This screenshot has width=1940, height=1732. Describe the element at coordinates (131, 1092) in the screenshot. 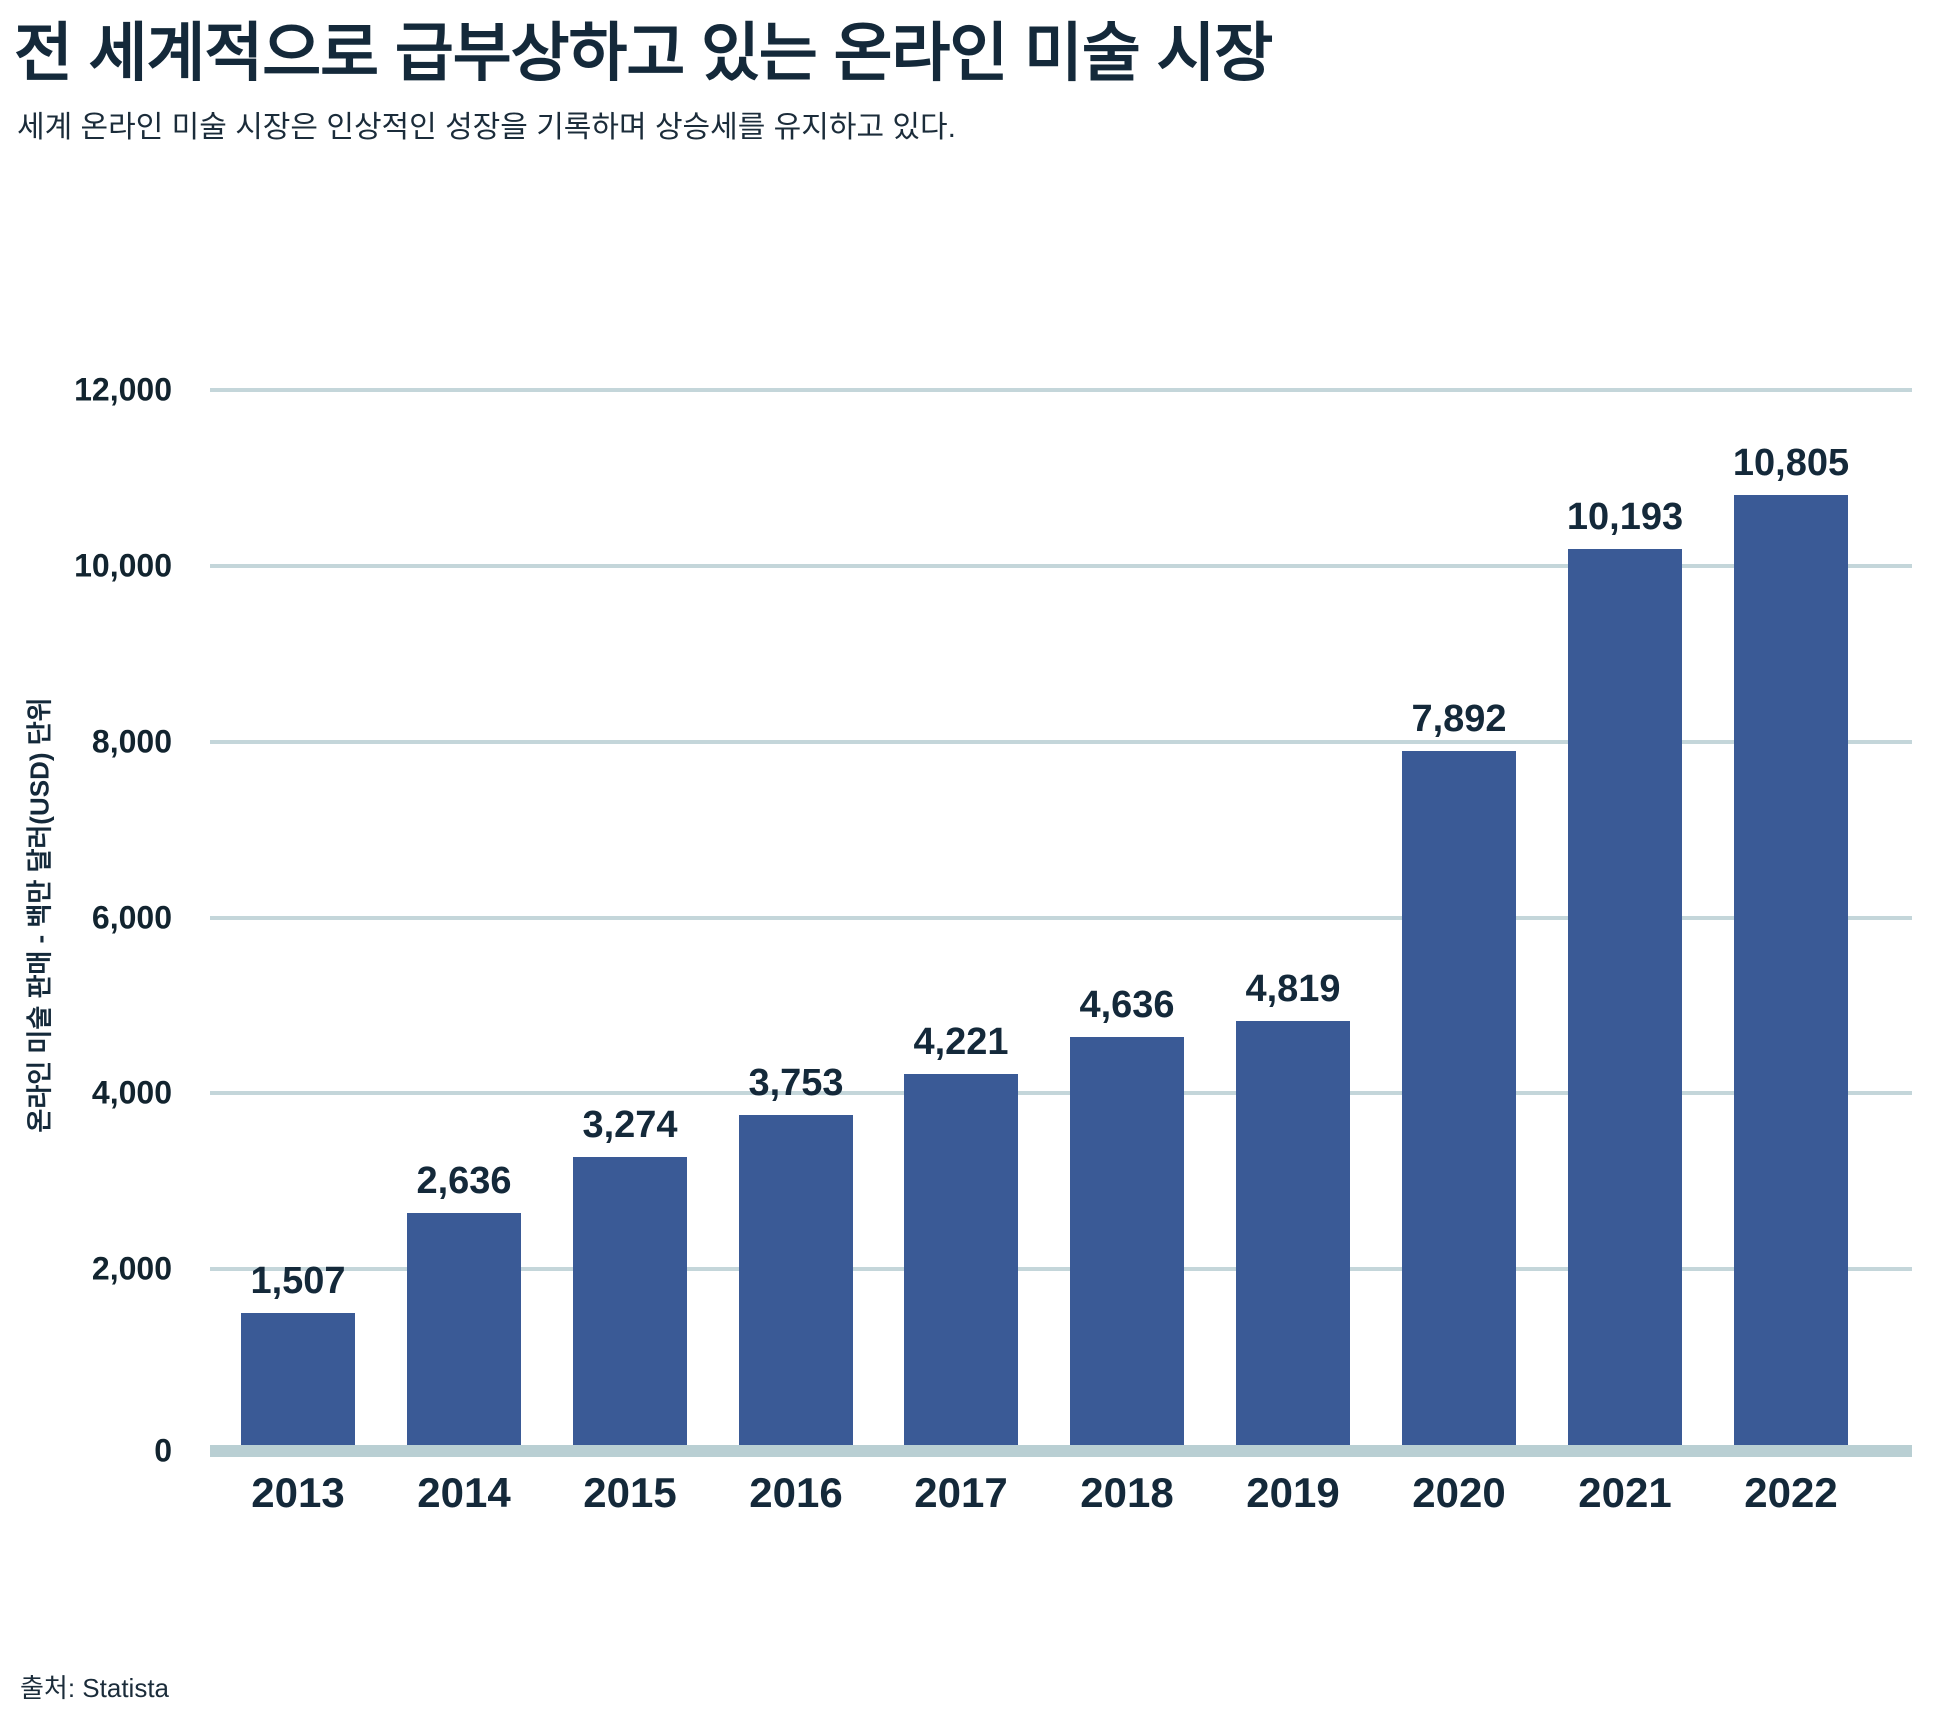

I see `y-tick-label: 4,000` at that location.